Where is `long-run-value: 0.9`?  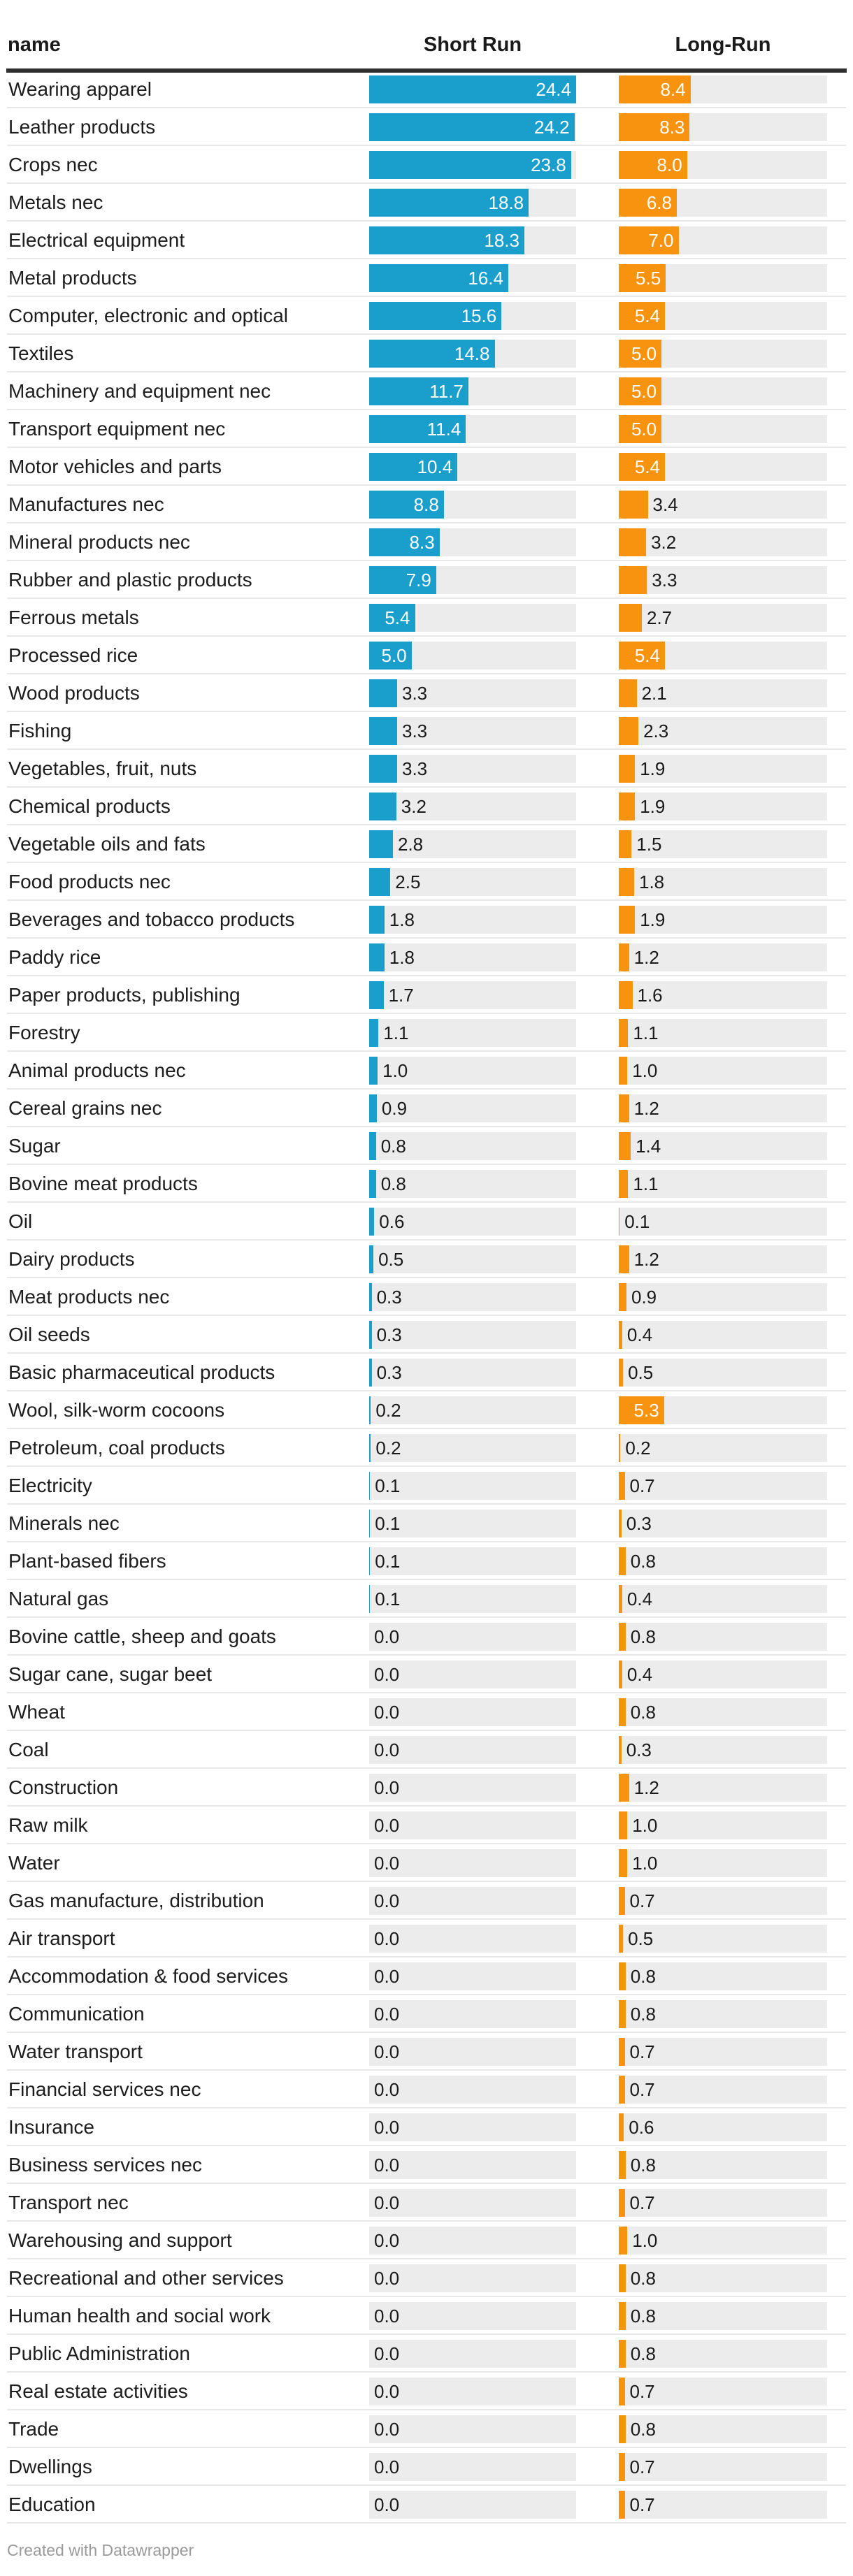
long-run-value: 0.9 is located at coordinates (644, 1297).